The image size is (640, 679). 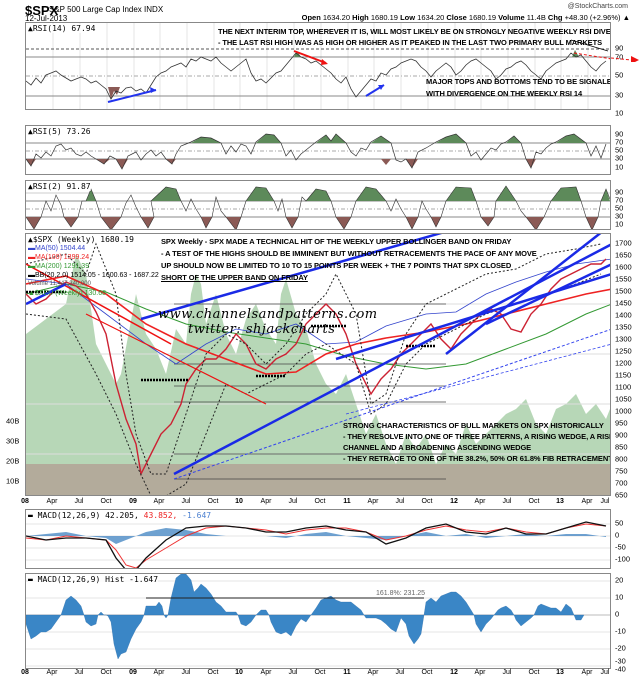 What do you see at coordinates (318, 205) in the screenshot?
I see `rsi2-panel: ▲RSI(2) 91.87` at bounding box center [318, 205].